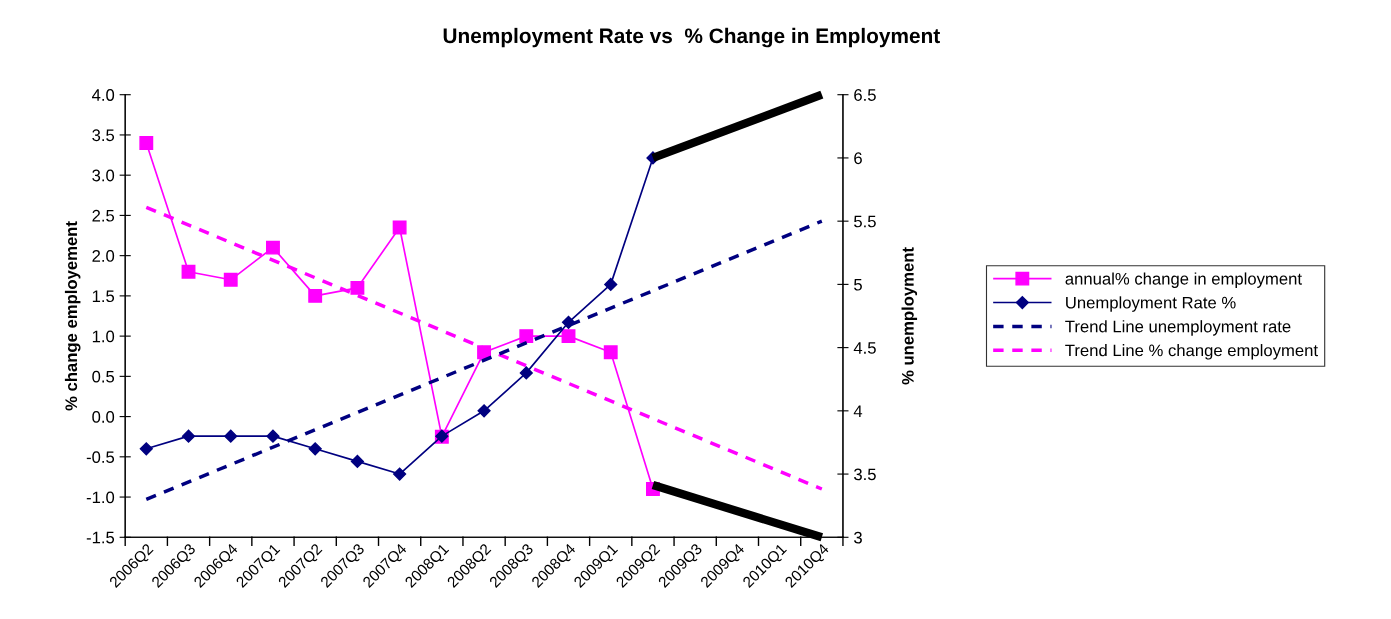 The height and width of the screenshot is (619, 1391). I want to click on y-tick-label: -0.5, so click(100, 457).